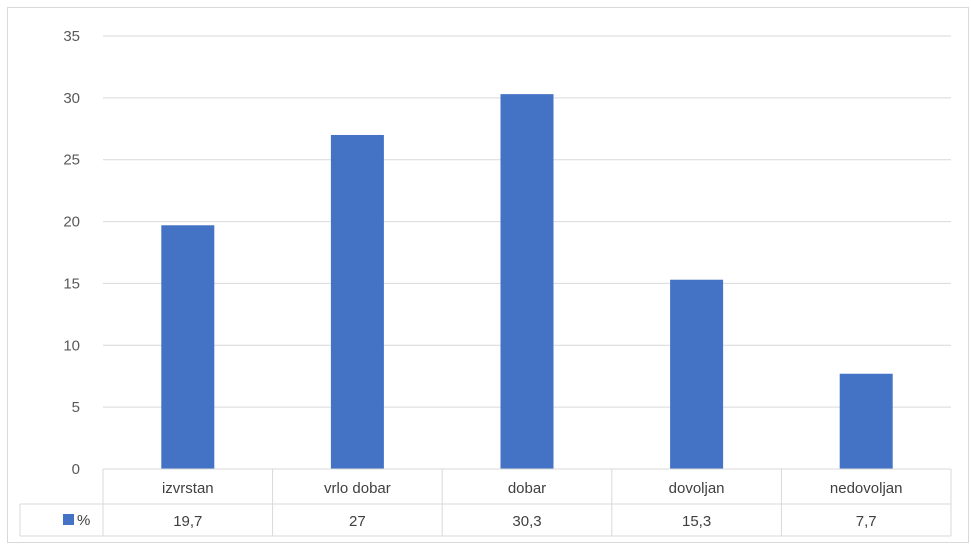 Image resolution: width=971 pixels, height=546 pixels. What do you see at coordinates (83, 520) in the screenshot?
I see `legend-series-name: %` at bounding box center [83, 520].